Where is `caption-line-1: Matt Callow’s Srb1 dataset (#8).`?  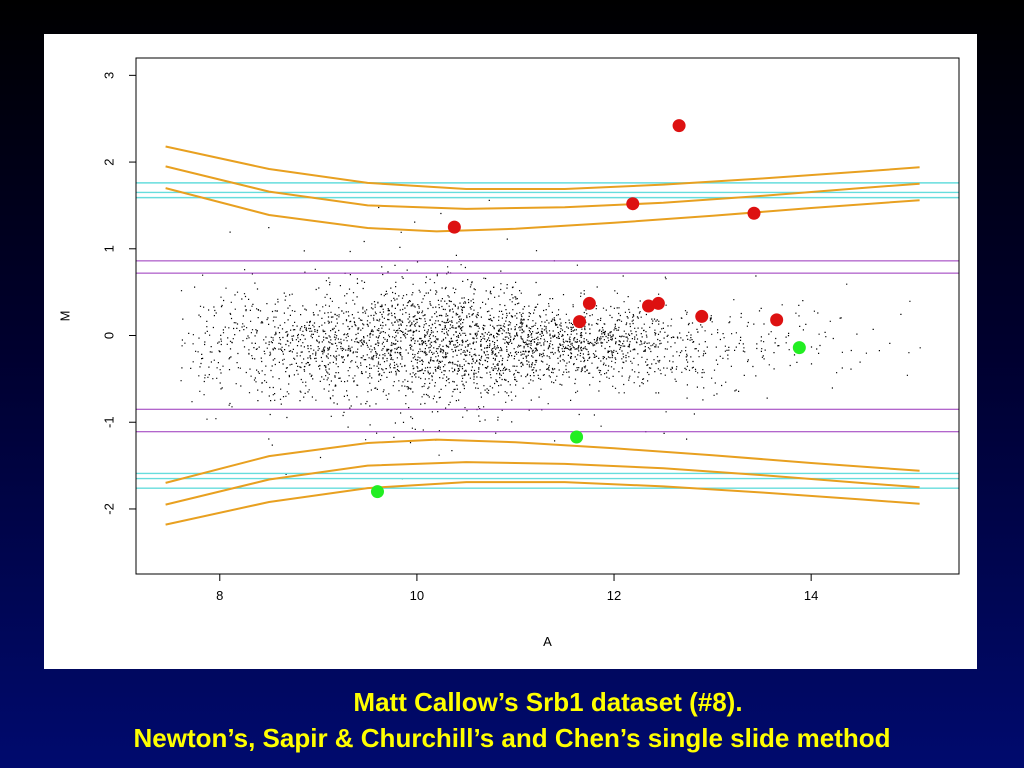
caption-line-1: Matt Callow’s Srb1 dataset (#8). is located at coordinates (548, 702).